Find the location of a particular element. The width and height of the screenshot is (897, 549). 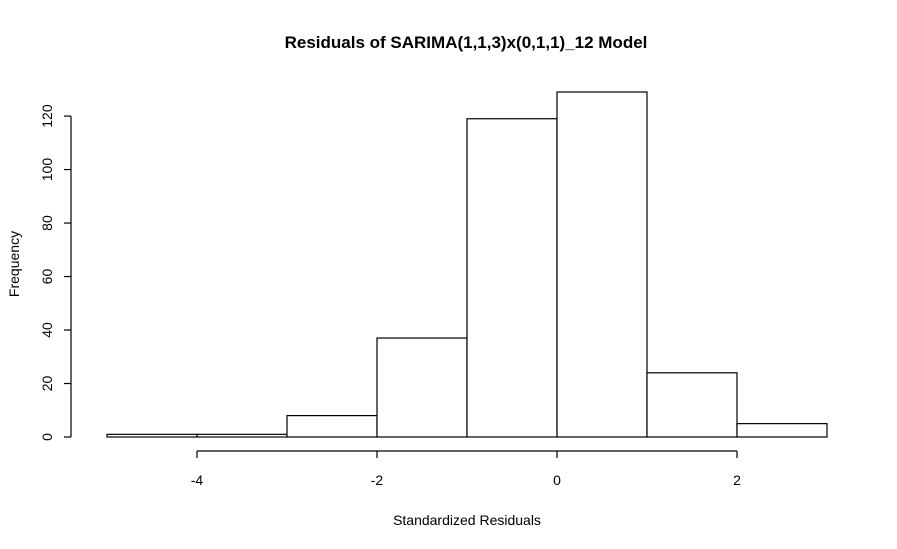

y-tick-label: 0 is located at coordinates (47, 437).